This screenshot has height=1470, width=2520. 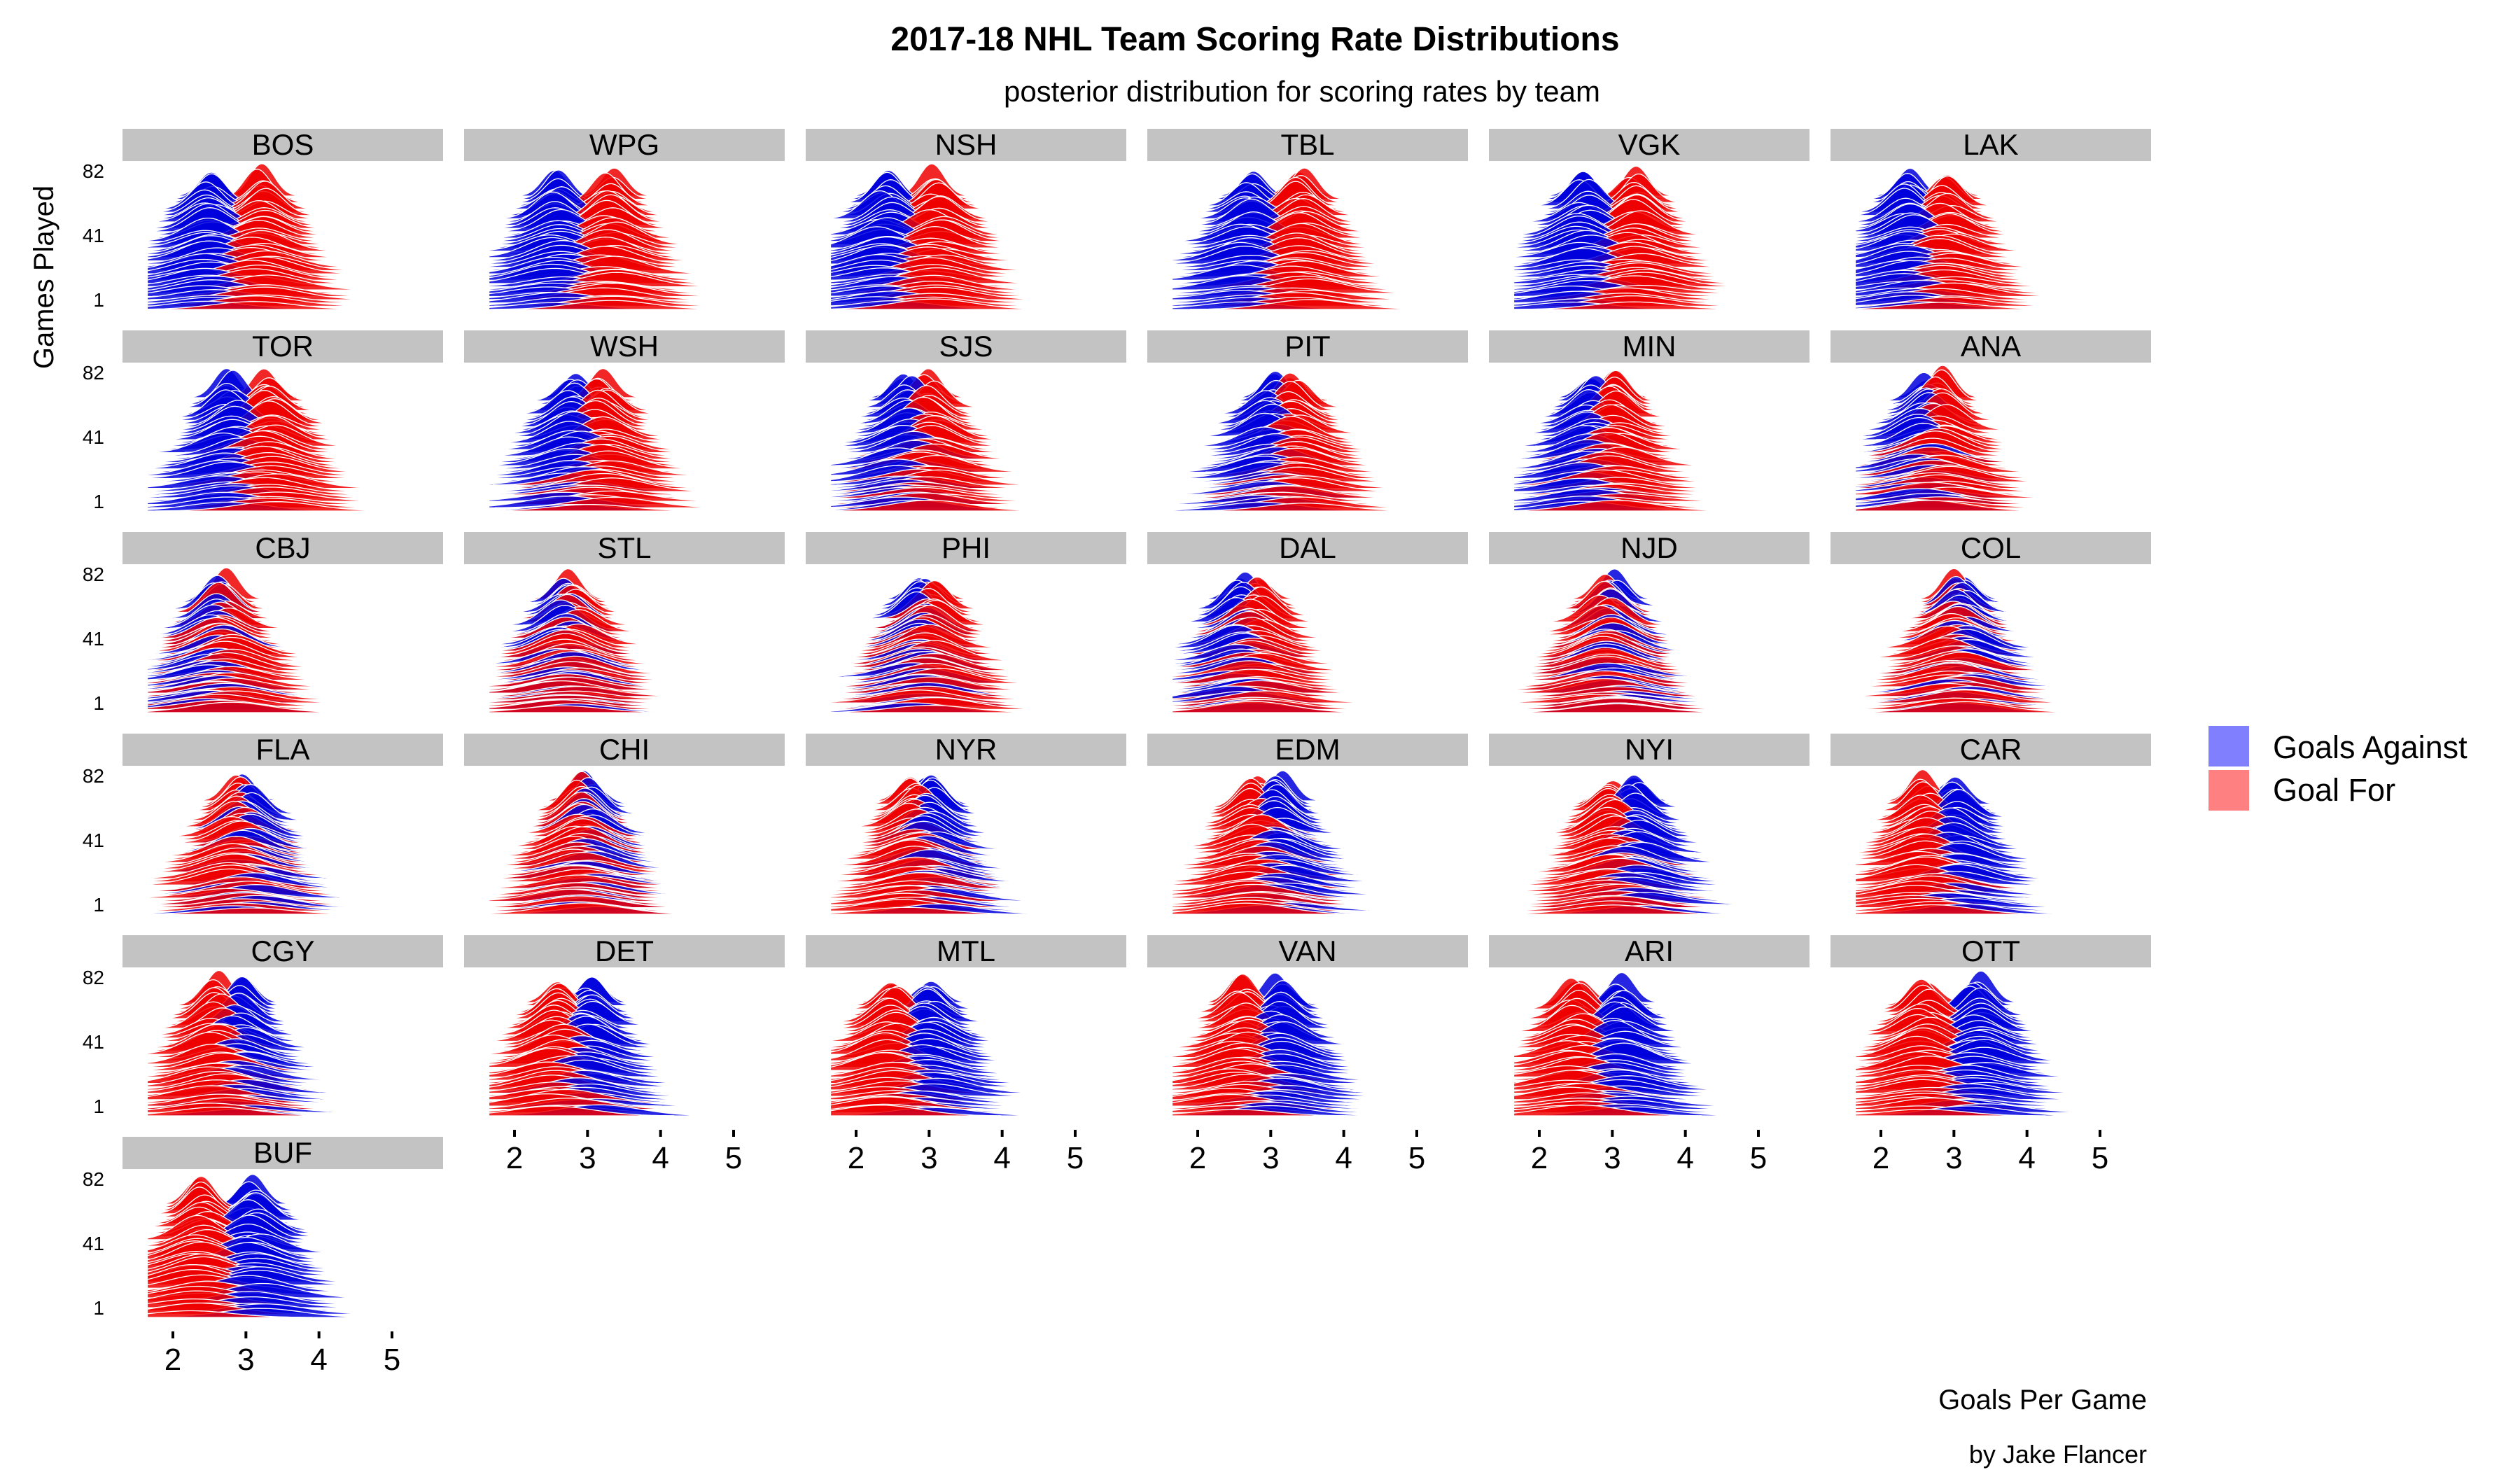 I want to click on strip-edm, so click(x=1307, y=750).